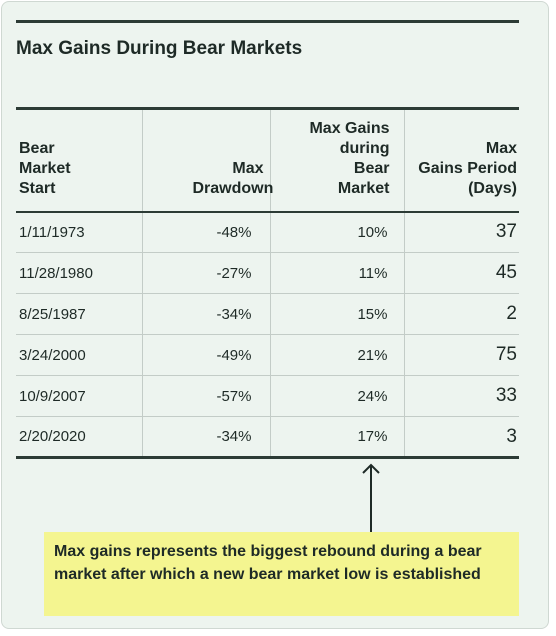 The image size is (556, 636). What do you see at coordinates (267, 21) in the screenshot?
I see `top-rule` at bounding box center [267, 21].